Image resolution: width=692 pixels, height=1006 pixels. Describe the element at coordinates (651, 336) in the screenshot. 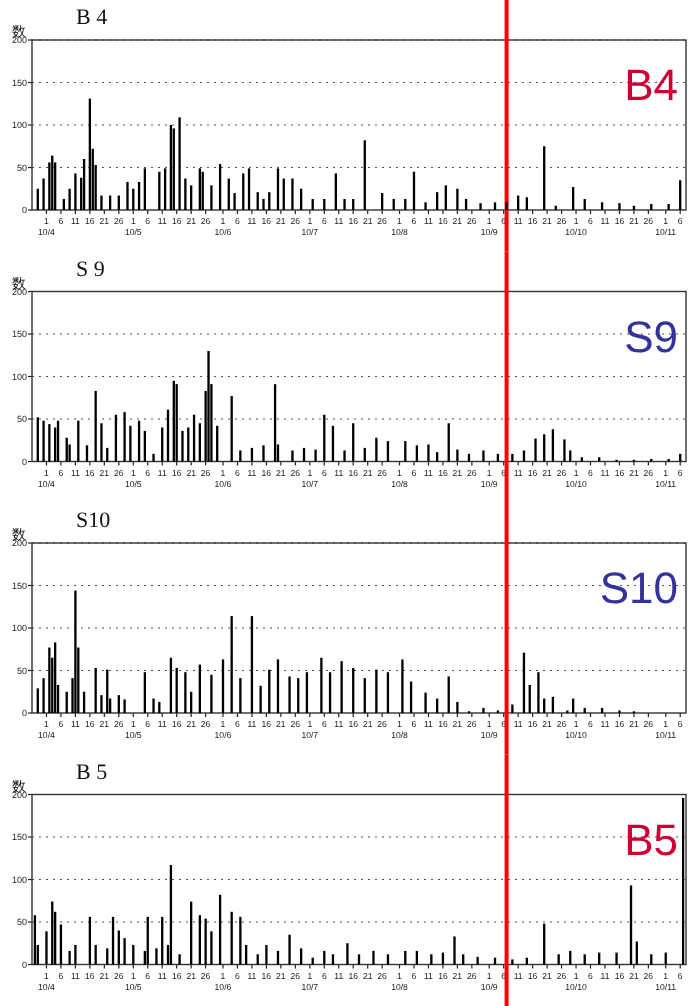

I see `annotation: S9` at that location.